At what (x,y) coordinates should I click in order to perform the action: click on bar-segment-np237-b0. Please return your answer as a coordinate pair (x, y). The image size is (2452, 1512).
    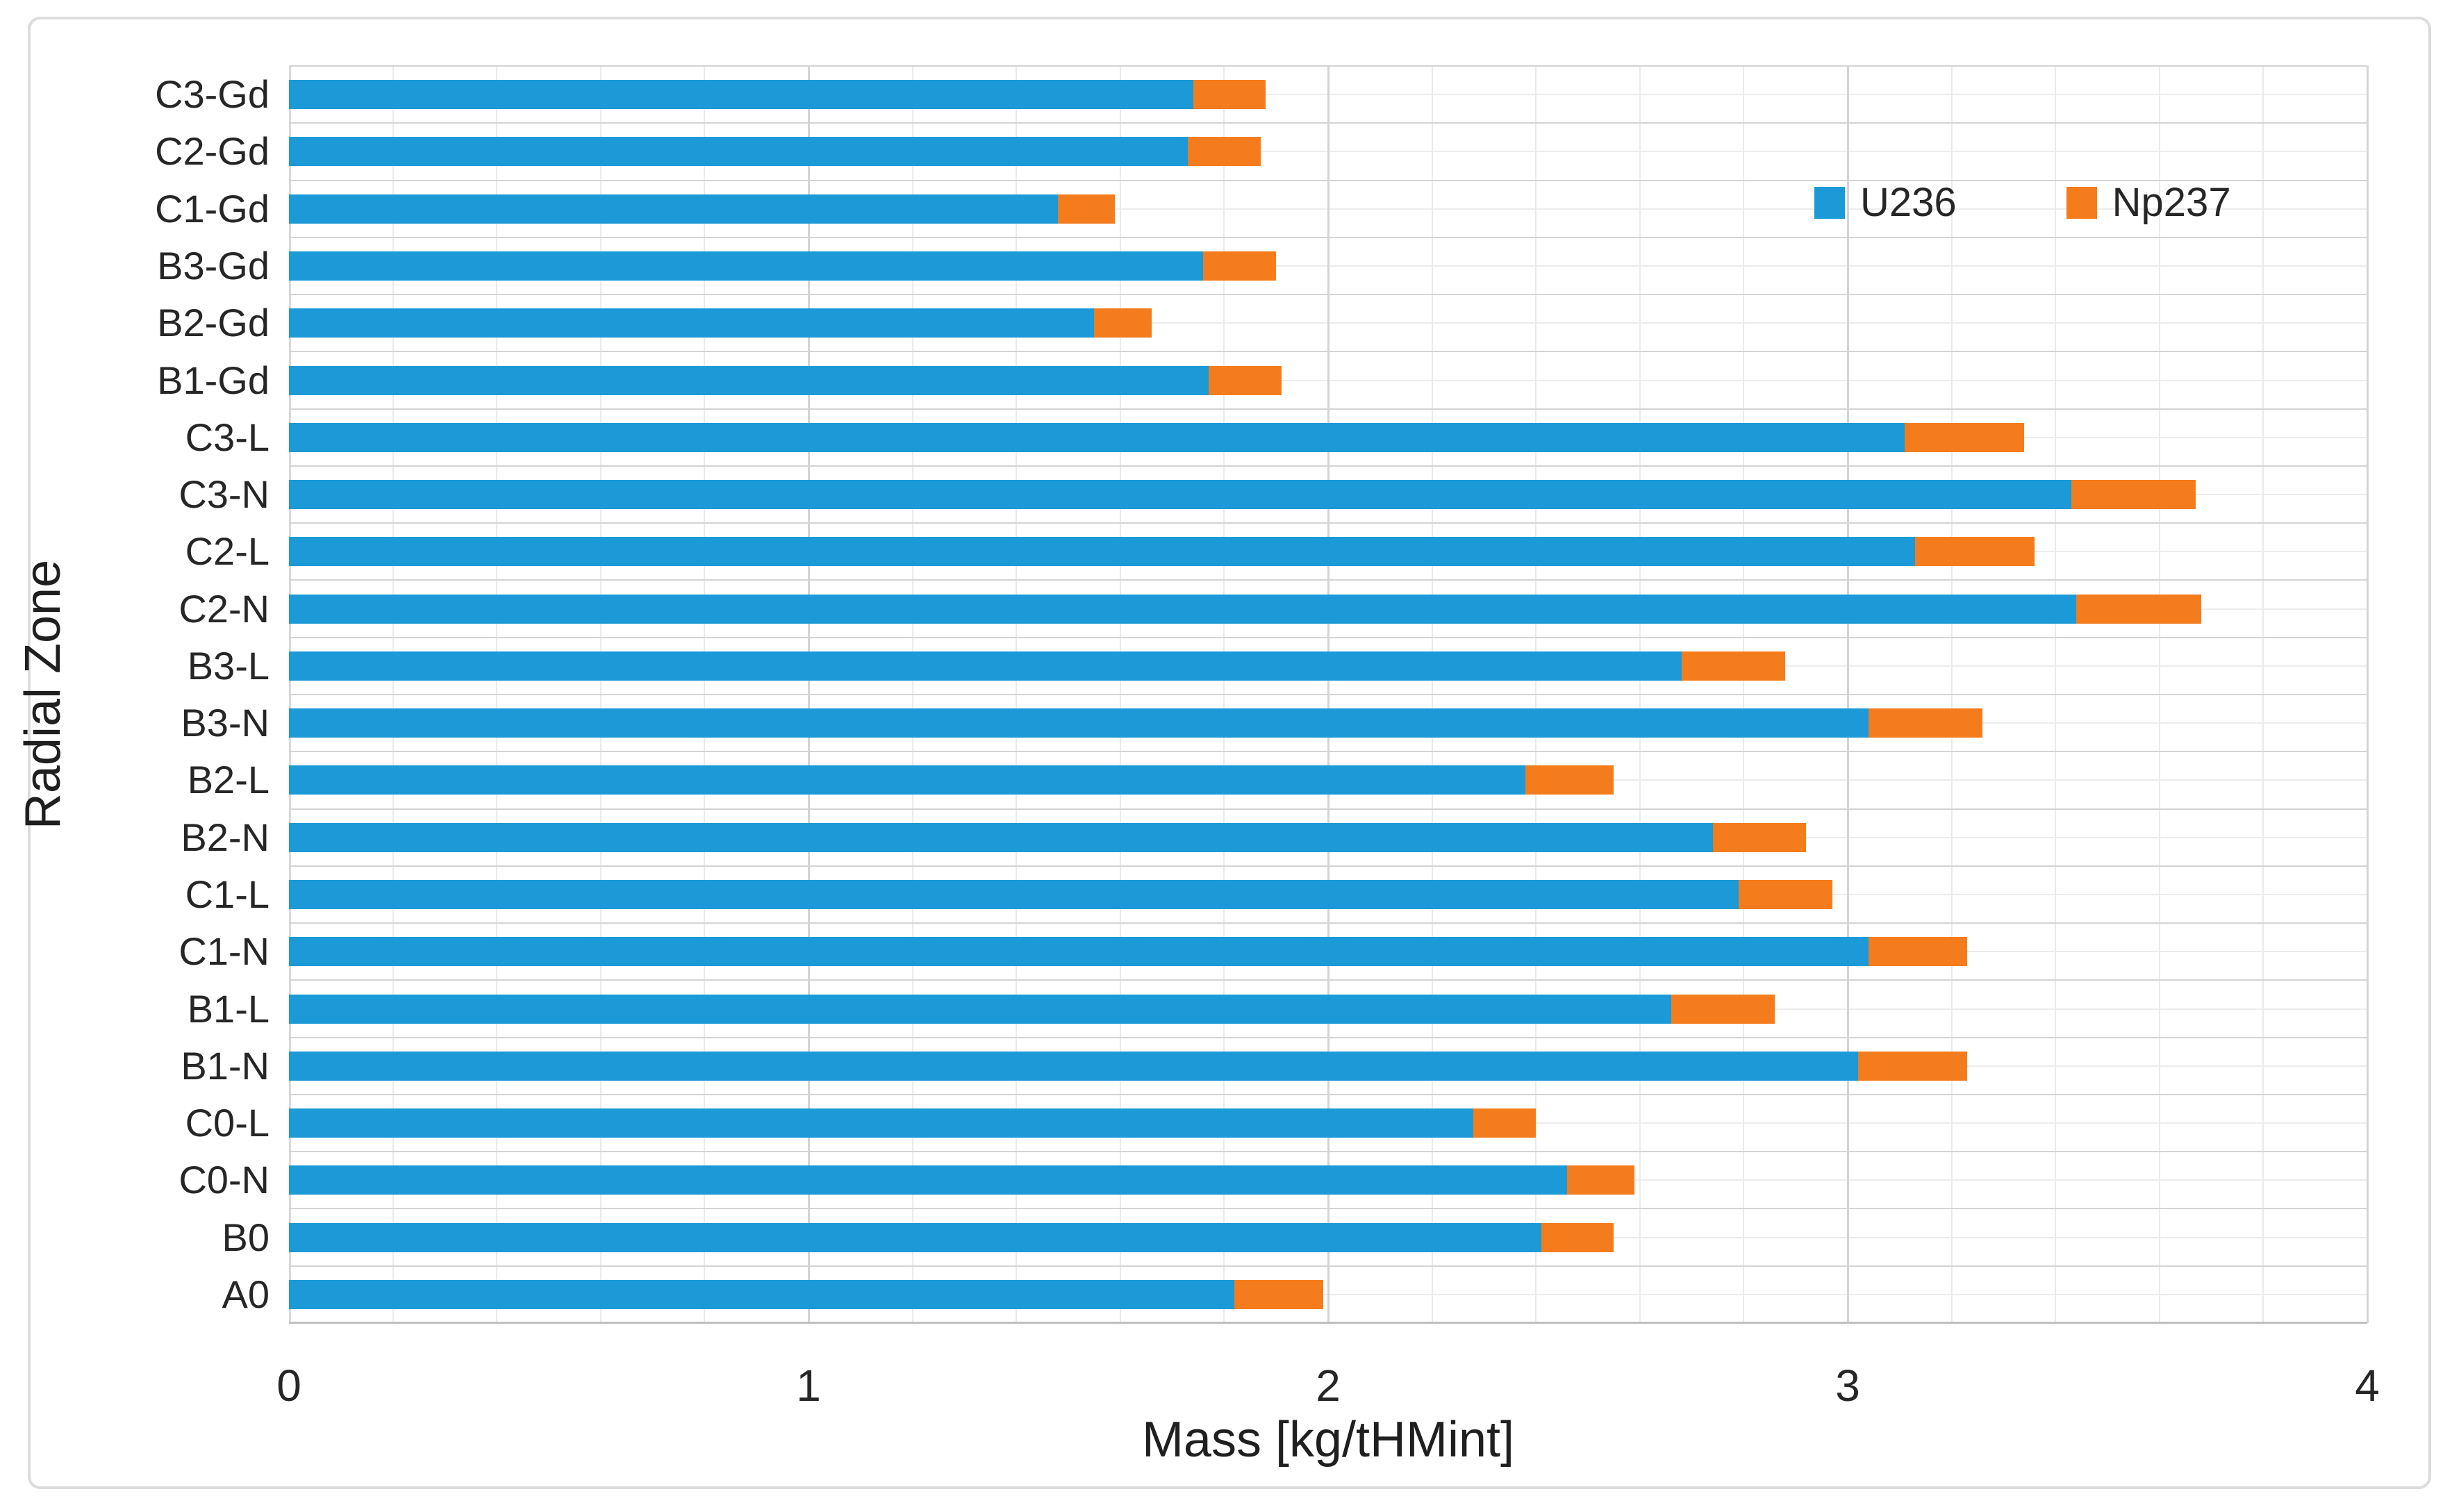
    Looking at the image, I should click on (1577, 1237).